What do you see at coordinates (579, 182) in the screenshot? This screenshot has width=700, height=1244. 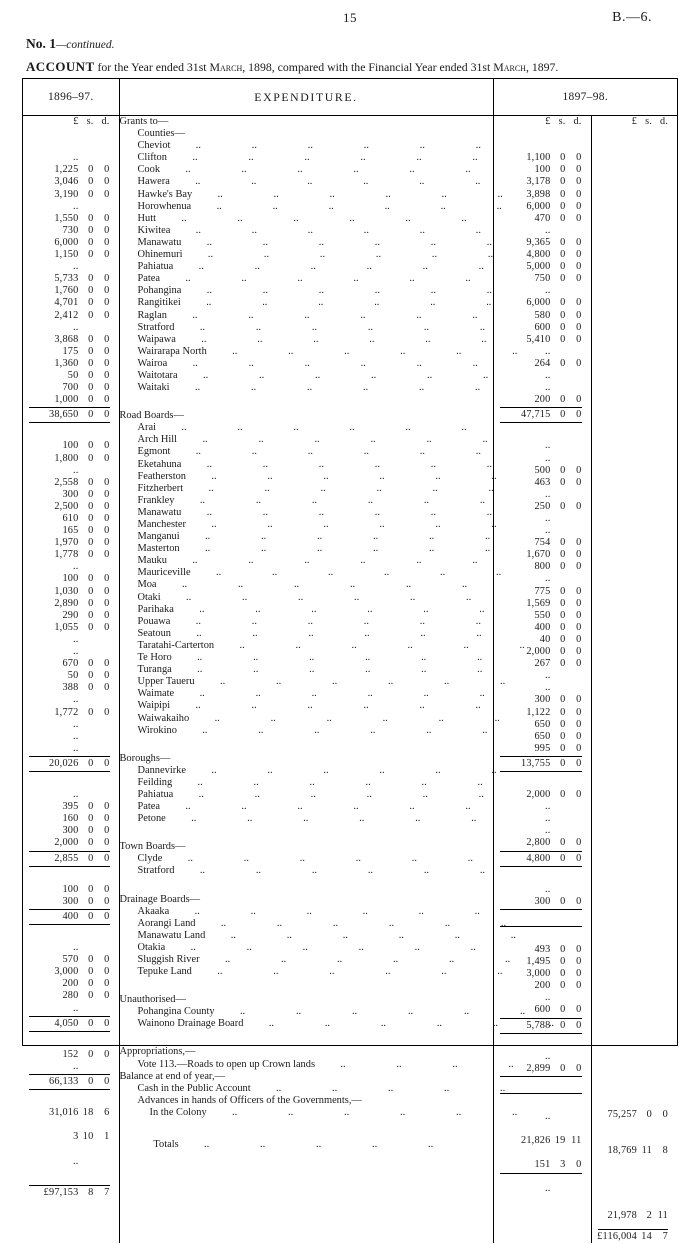 I see `mid-amount-d: 0` at bounding box center [579, 182].